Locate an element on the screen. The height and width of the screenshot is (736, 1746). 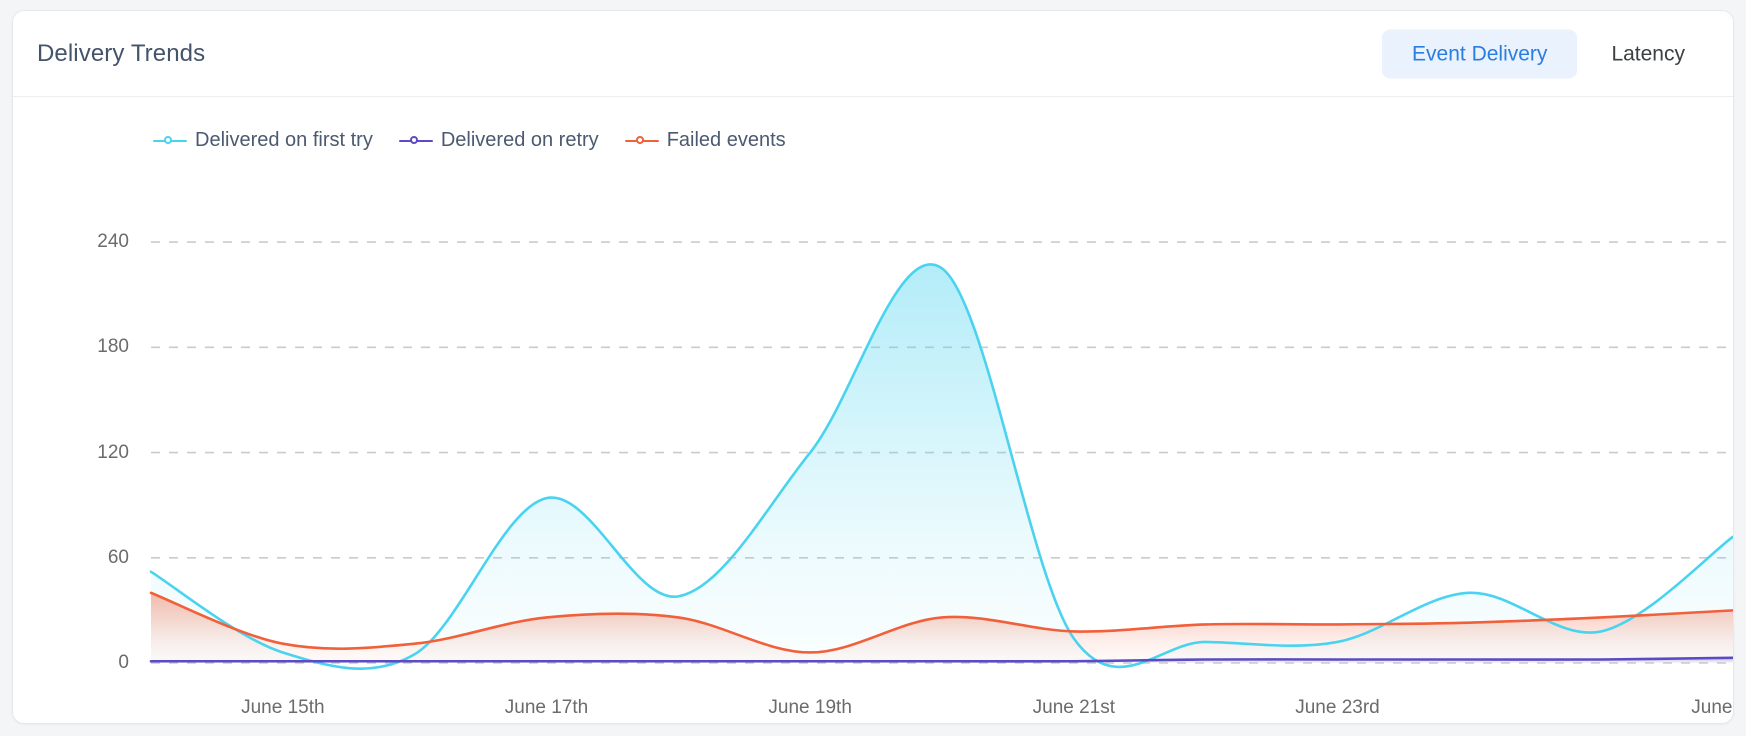
legend-item-delivered-first-try: Delivered on first try is located at coordinates (263, 140).